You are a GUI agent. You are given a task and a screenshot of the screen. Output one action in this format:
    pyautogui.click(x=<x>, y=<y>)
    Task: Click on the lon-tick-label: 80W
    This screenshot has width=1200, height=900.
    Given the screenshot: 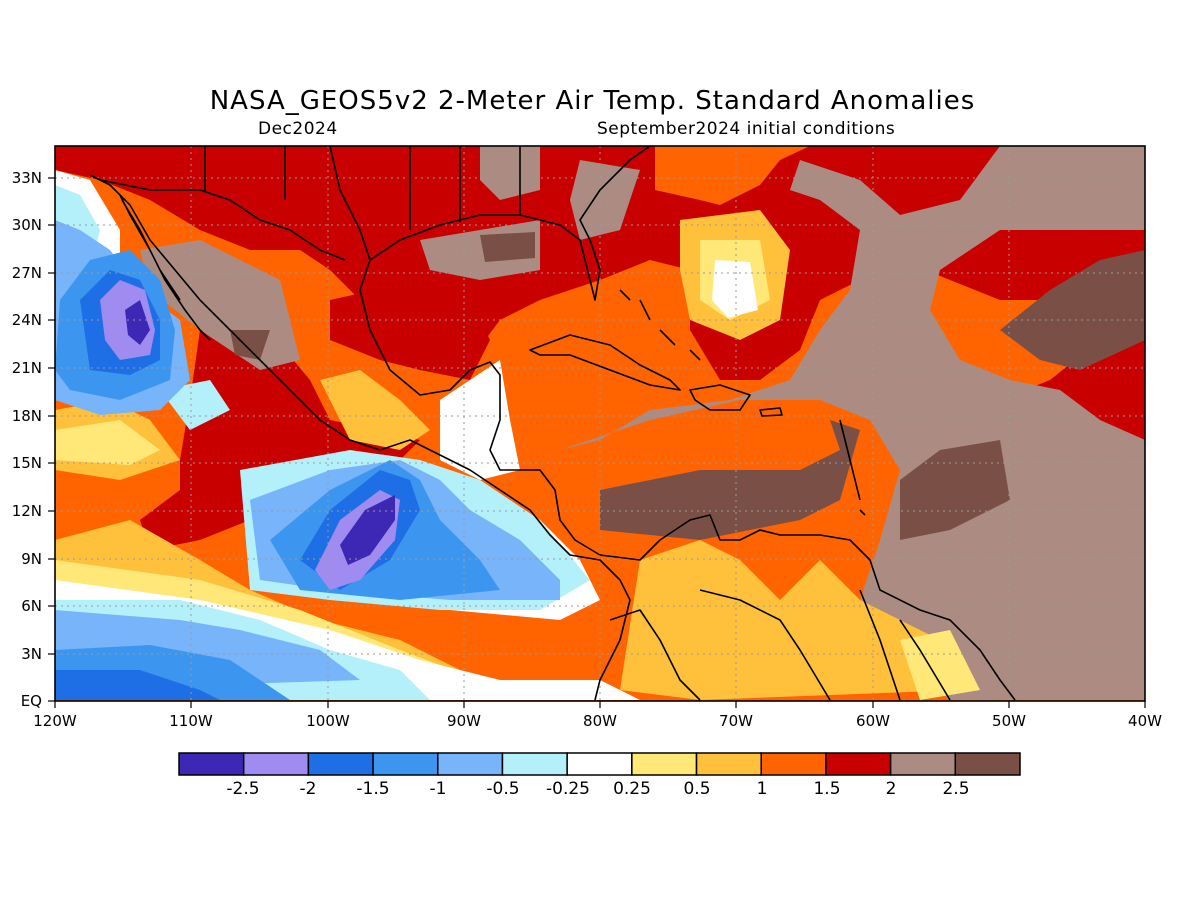 What is the action you would take?
    pyautogui.click(x=600, y=721)
    